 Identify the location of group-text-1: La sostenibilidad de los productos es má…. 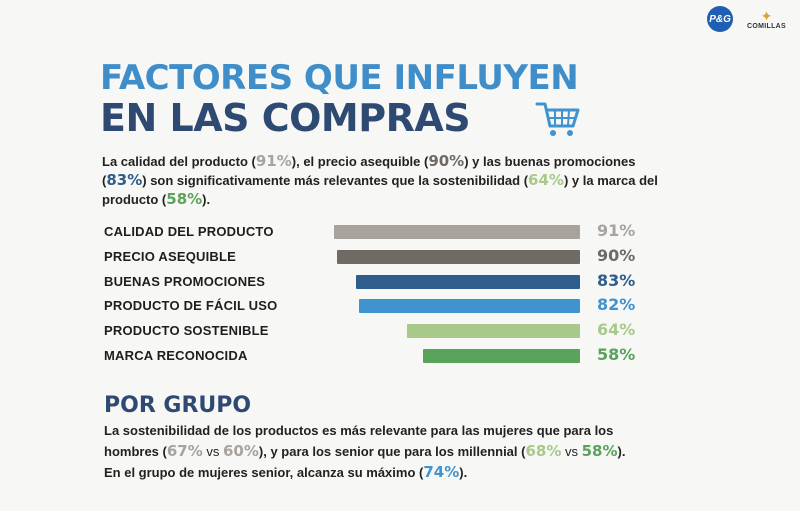
(359, 441).